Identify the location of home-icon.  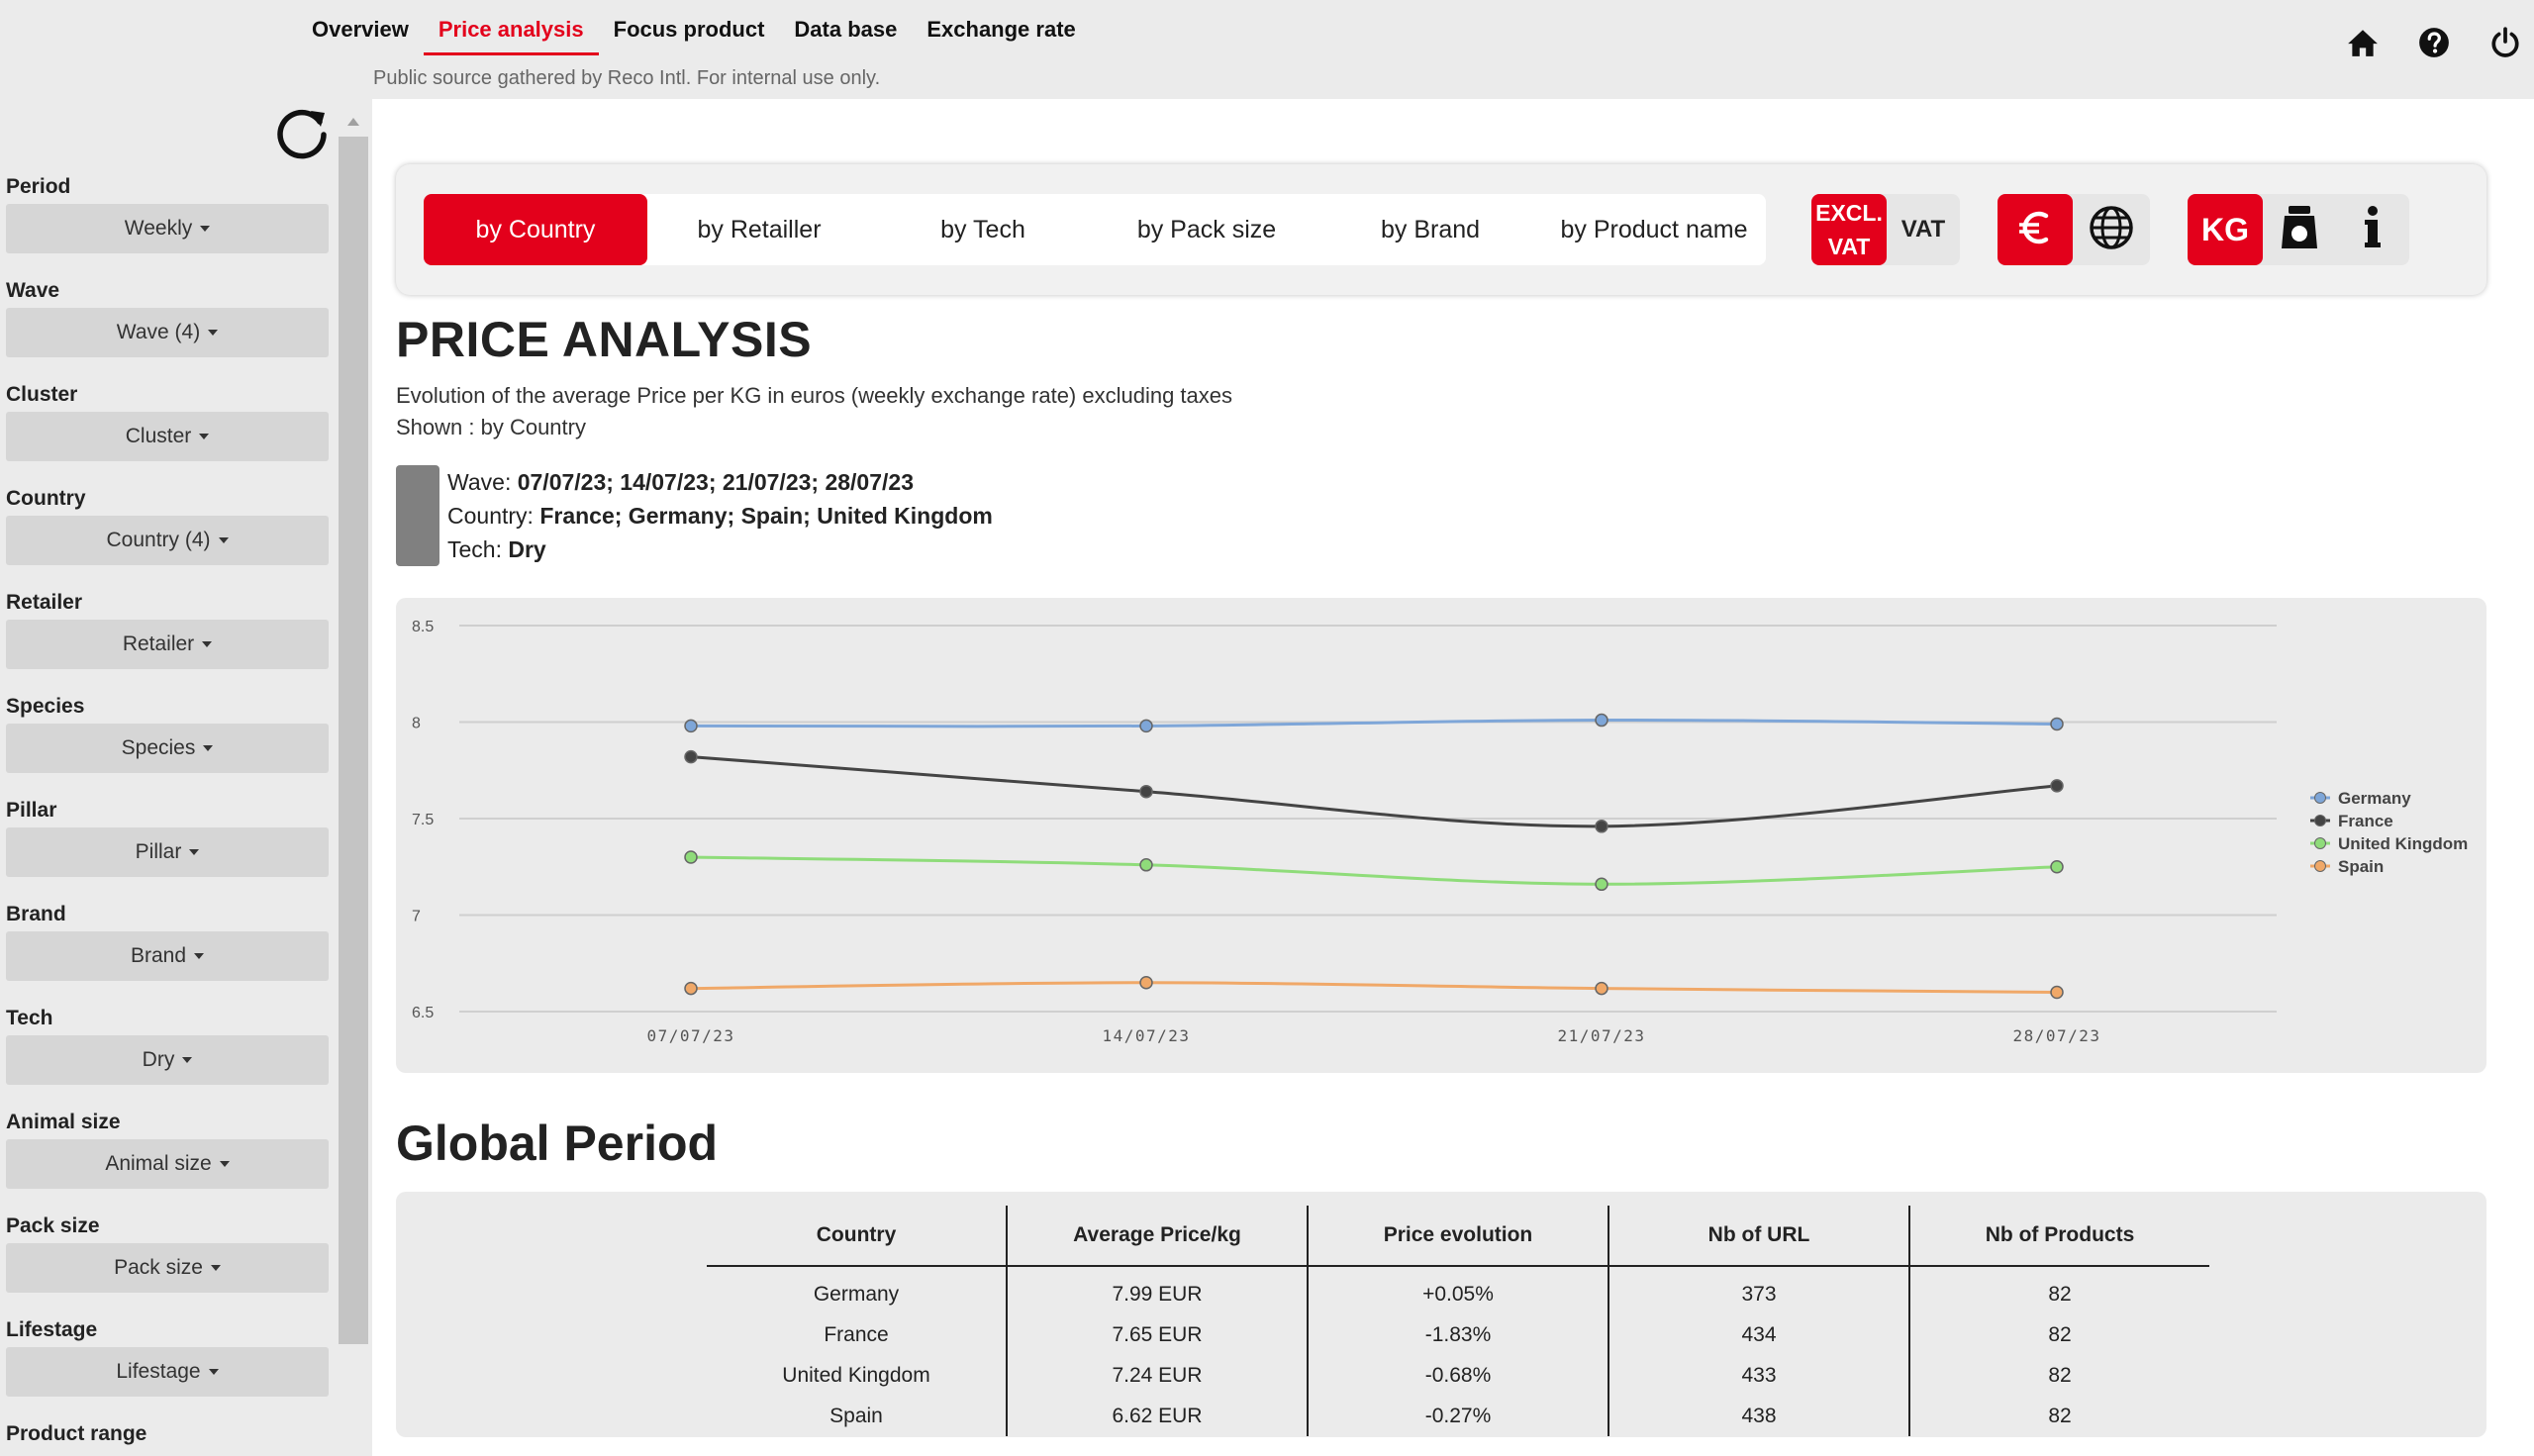
(2363, 42).